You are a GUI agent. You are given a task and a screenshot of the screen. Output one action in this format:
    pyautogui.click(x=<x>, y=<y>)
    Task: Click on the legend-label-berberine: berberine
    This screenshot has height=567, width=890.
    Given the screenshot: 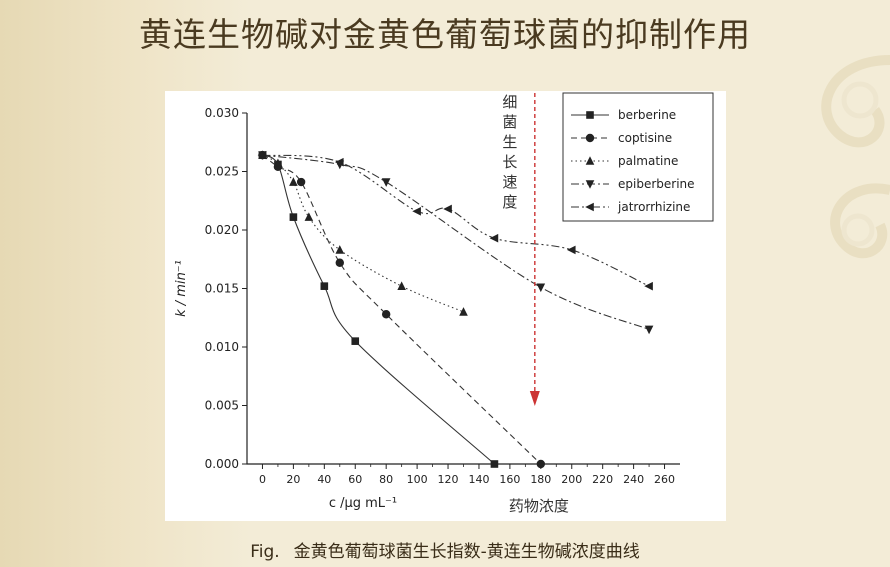 What is the action you would take?
    pyautogui.click(x=647, y=115)
    